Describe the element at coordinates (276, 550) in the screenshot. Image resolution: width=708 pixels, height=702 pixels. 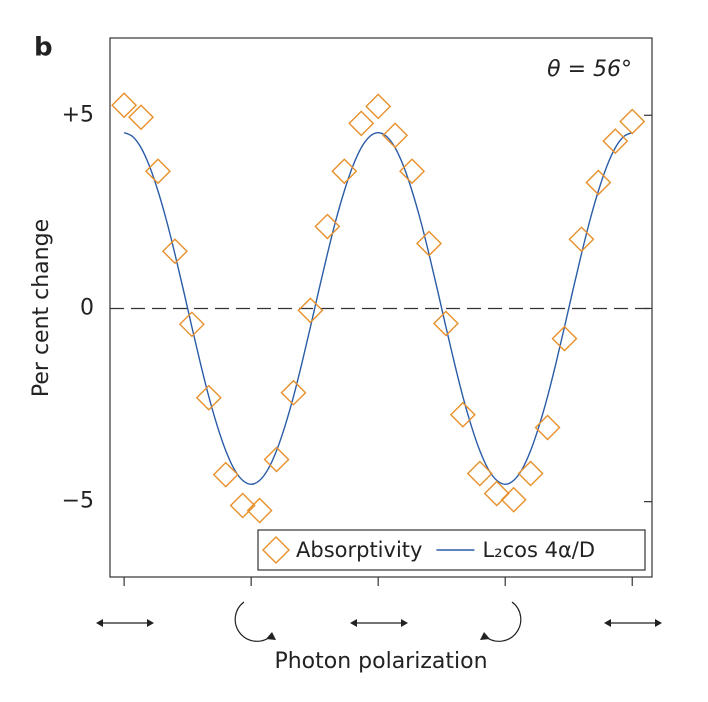
I see `legend-marker` at that location.